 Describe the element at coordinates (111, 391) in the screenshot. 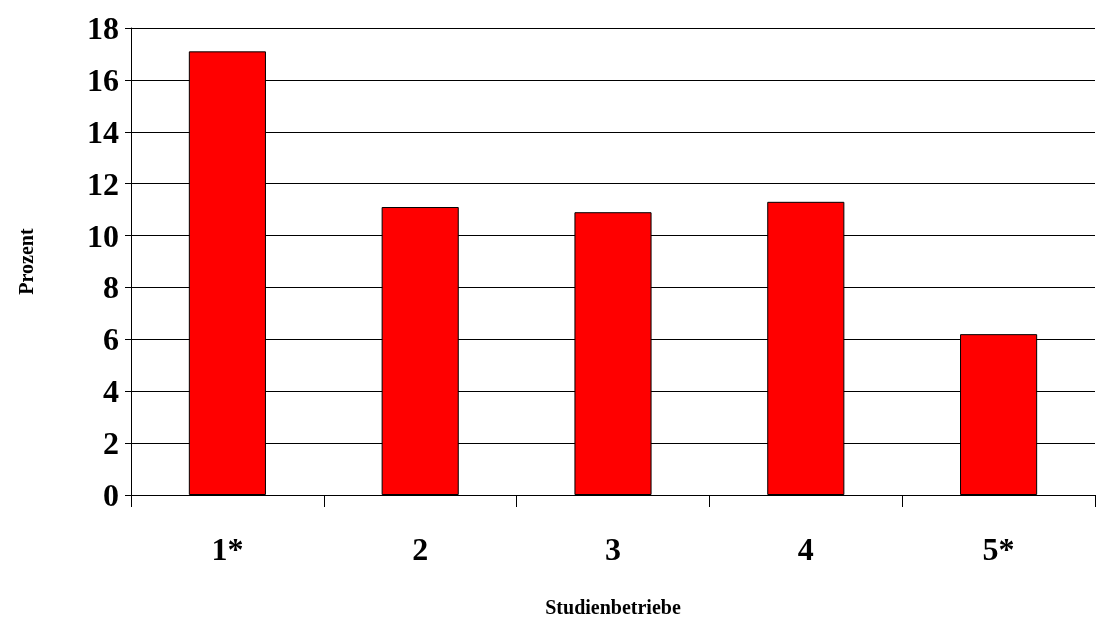

I see `y-tick-label: 4` at that location.